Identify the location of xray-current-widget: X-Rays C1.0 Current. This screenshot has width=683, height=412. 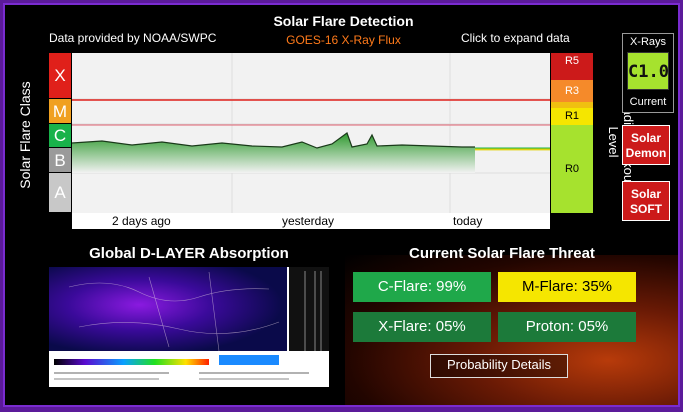
(648, 73).